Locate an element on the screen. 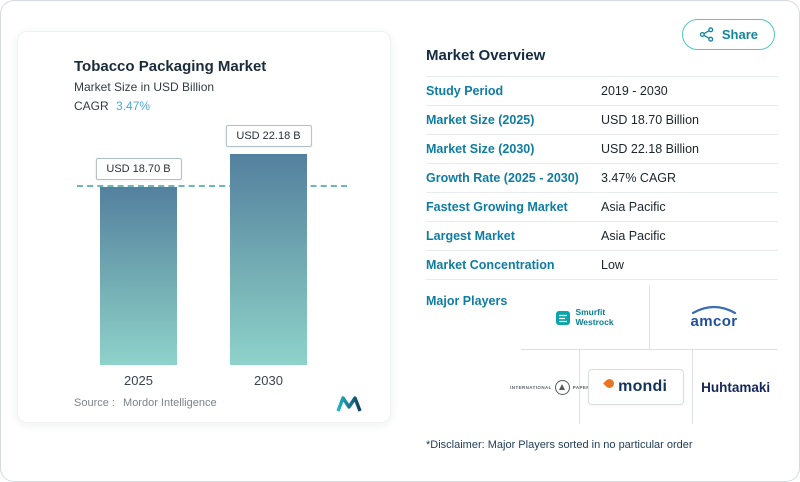 The width and height of the screenshot is (800, 482). overview-row-market-size-2030: Market Size (2030) USD 22.18 Billion is located at coordinates (602, 149).